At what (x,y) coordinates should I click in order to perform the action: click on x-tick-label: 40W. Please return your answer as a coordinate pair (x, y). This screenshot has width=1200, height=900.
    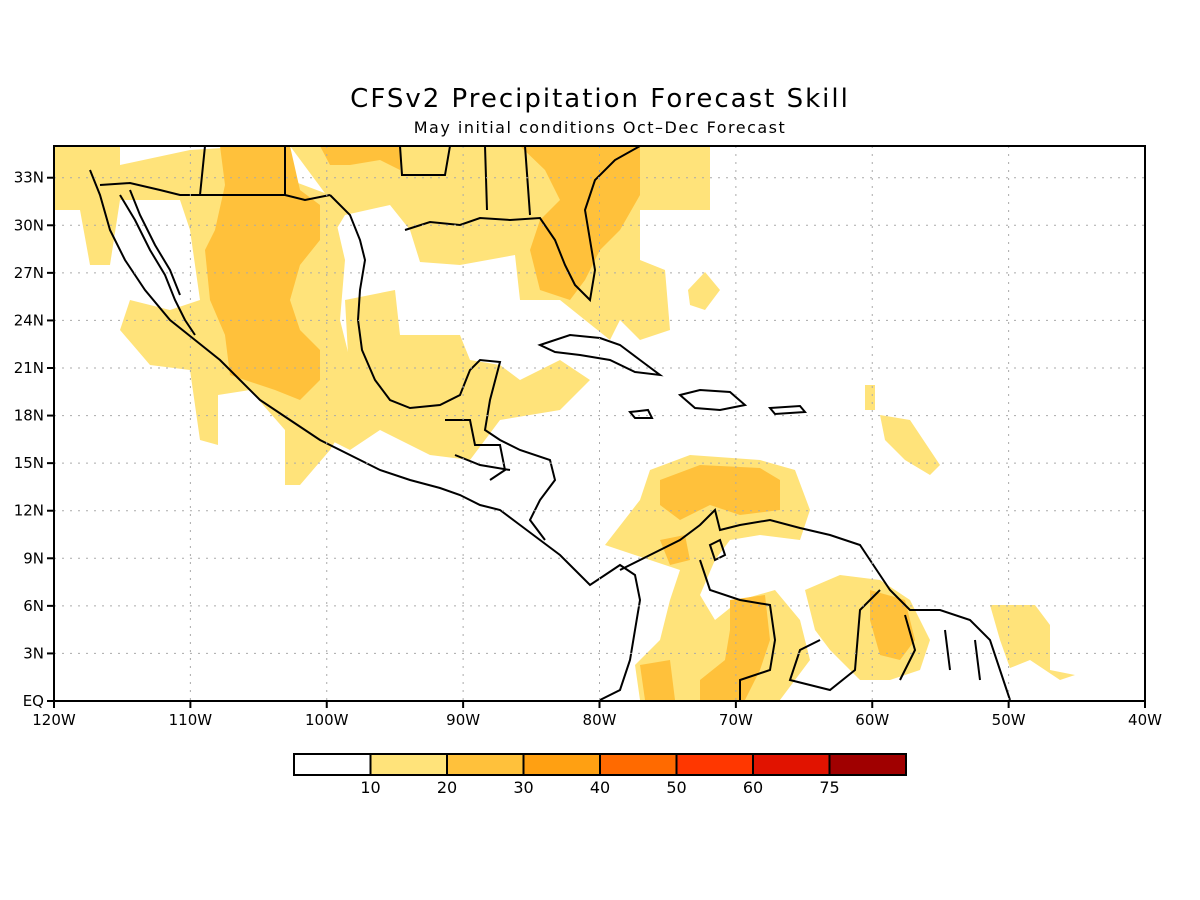
    Looking at the image, I should click on (1145, 720).